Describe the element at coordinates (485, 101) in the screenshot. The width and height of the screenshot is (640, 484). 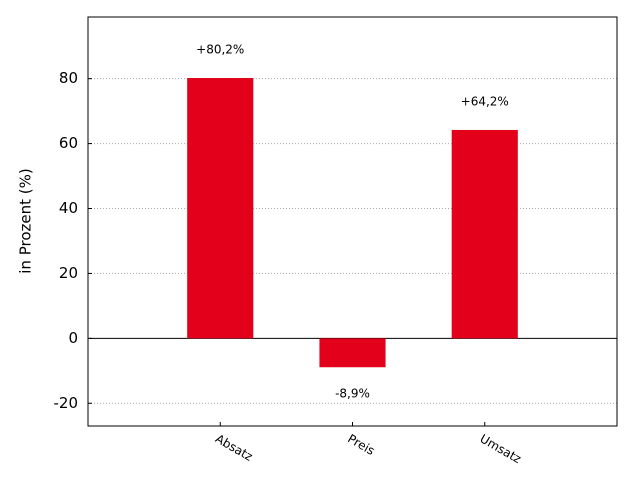
I see `value-label: +64,2%` at that location.